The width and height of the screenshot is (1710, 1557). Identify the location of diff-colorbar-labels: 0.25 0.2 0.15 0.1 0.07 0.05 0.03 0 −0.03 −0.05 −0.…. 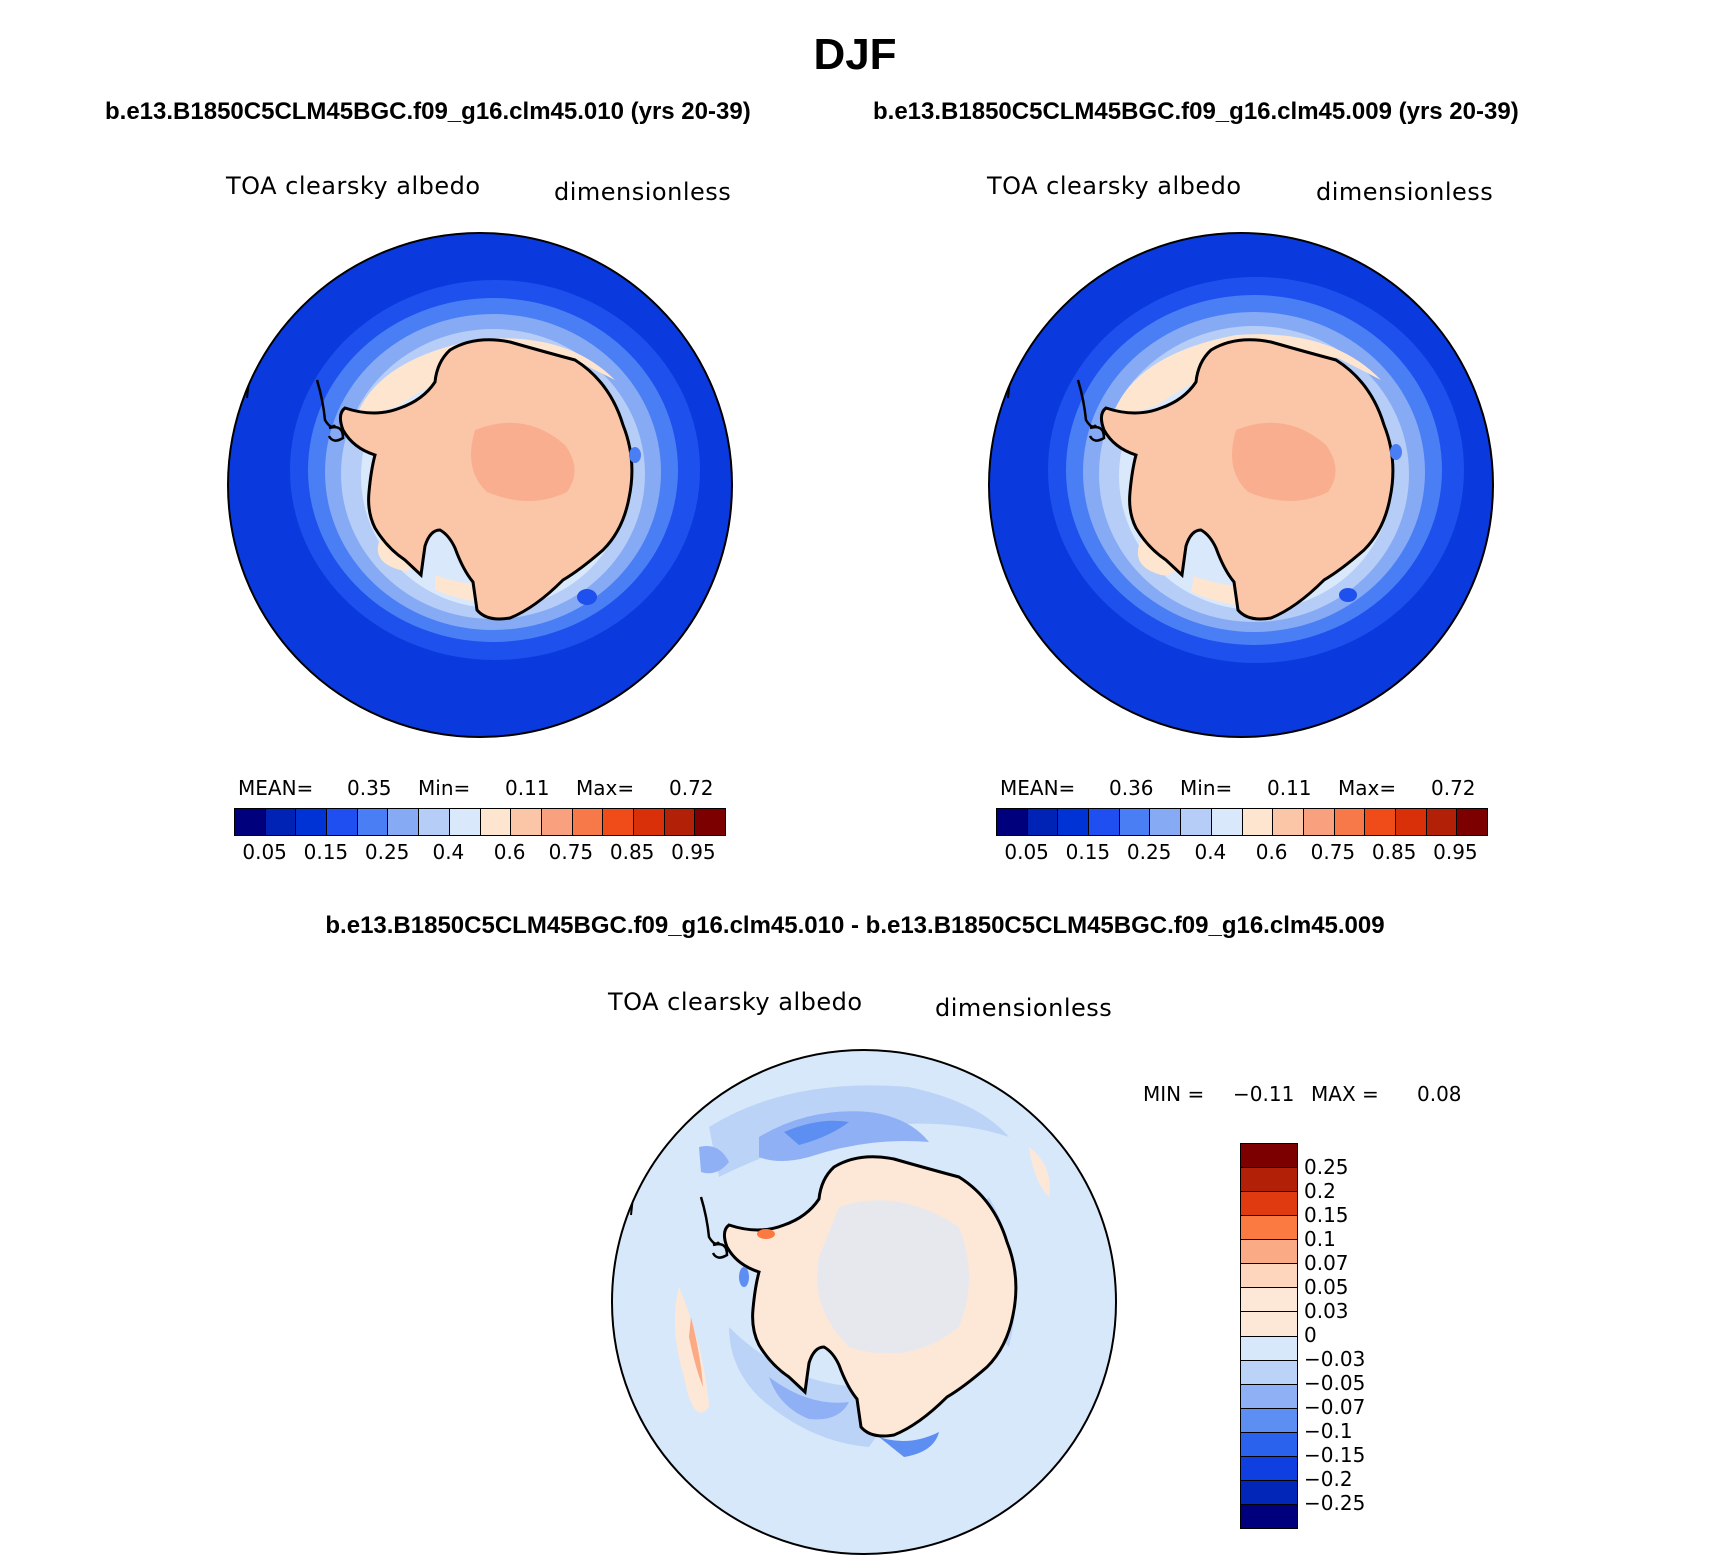
(1364, 1335).